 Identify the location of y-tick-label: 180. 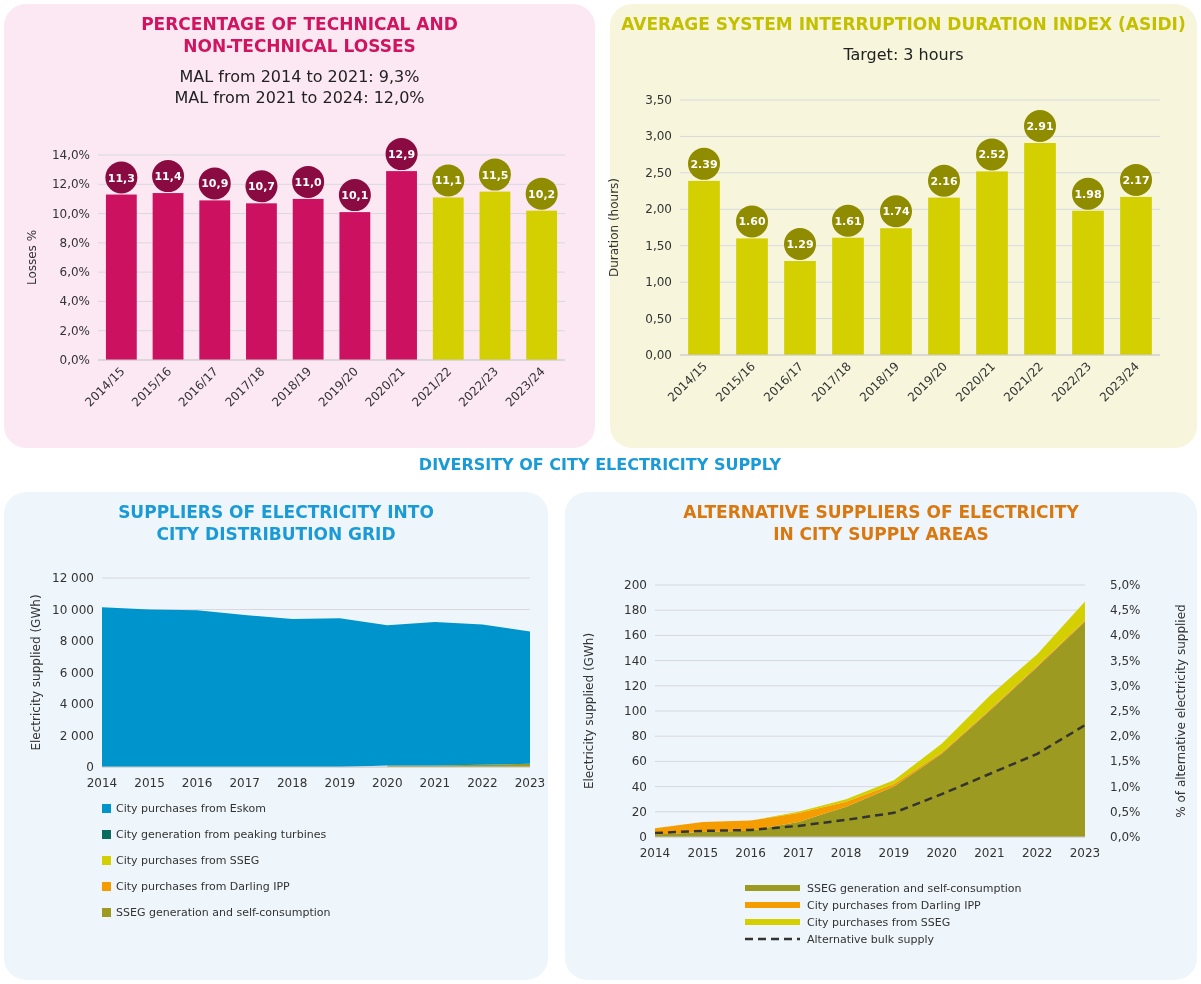
(635, 610).